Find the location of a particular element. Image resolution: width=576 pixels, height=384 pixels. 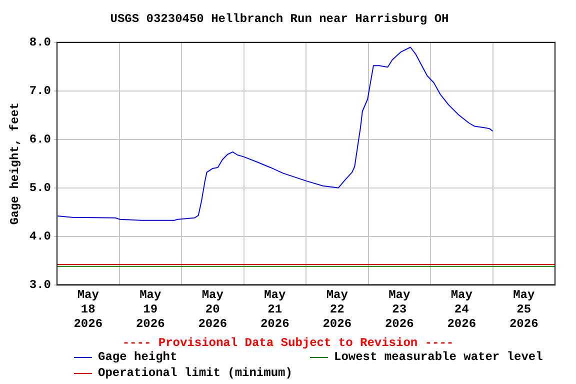

x-tick-label: May 21 2026 is located at coordinates (275, 309).